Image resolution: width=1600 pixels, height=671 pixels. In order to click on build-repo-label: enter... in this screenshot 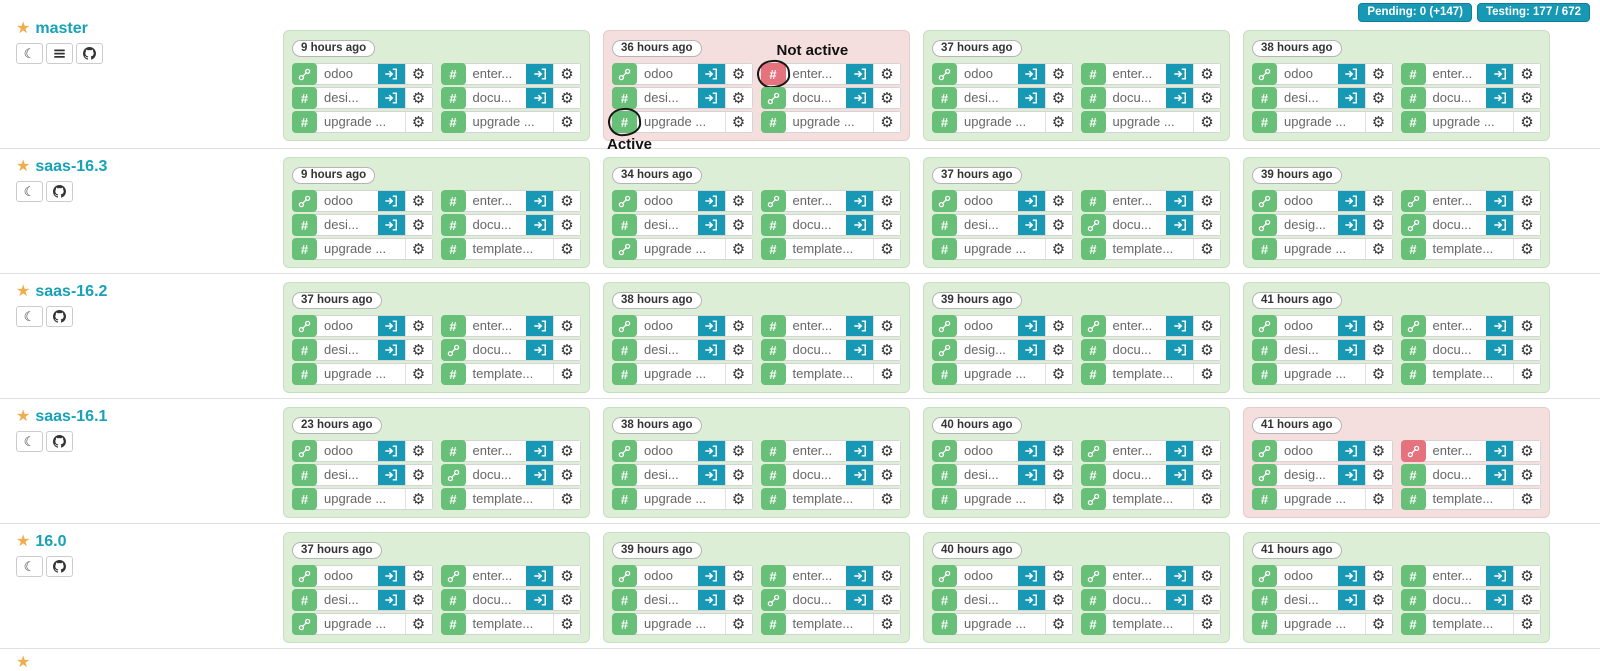, I will do `click(492, 325)`.